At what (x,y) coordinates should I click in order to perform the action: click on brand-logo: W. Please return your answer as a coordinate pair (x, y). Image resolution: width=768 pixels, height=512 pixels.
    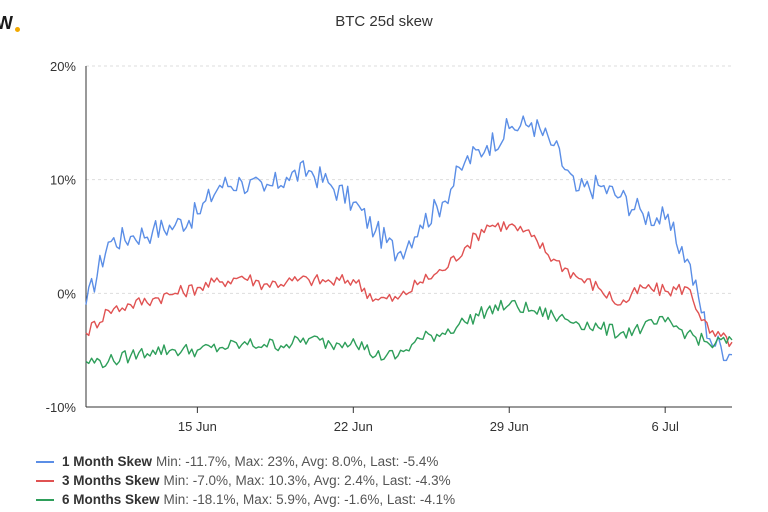
    Looking at the image, I should click on (7, 23).